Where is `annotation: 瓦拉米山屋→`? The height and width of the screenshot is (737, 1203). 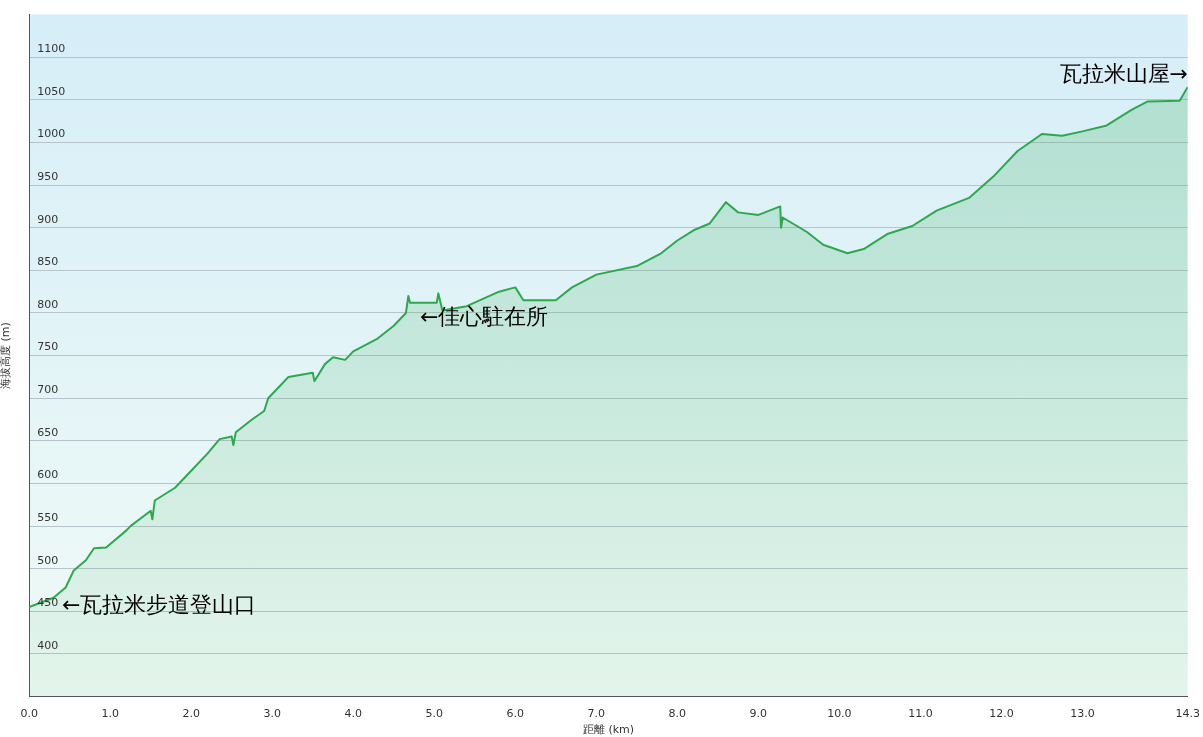 annotation: 瓦拉米山屋→ is located at coordinates (1123, 73).